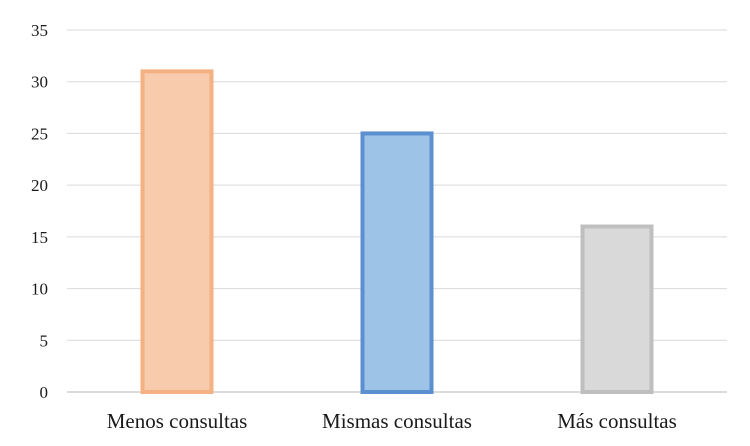  Describe the element at coordinates (39, 30) in the screenshot. I see `y-tick-label-35: 35` at that location.